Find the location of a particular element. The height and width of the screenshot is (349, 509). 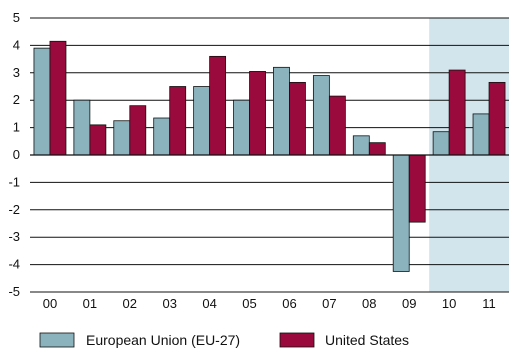

x-tick-label: 05 is located at coordinates (249, 303).